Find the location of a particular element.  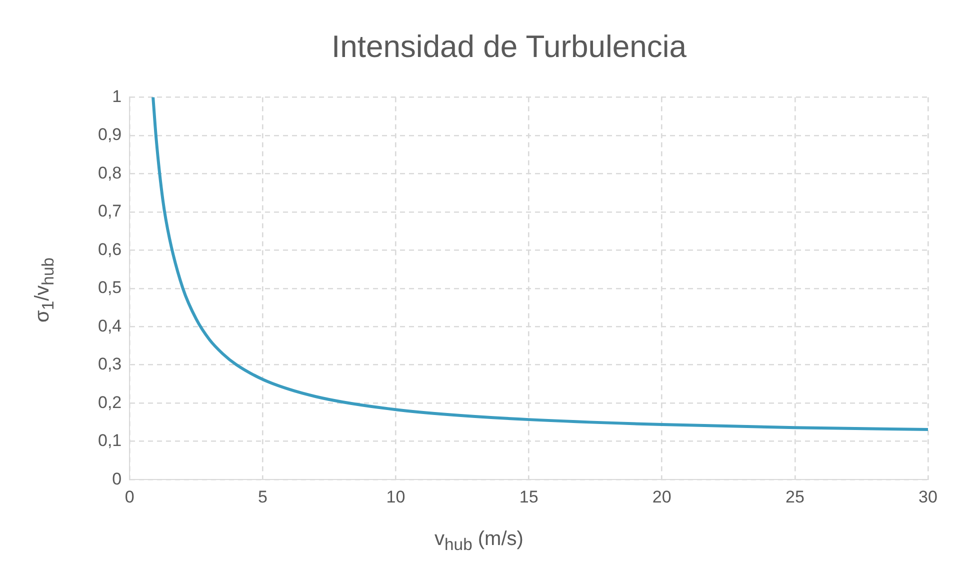

x-tick-label: 15 is located at coordinates (528, 496).